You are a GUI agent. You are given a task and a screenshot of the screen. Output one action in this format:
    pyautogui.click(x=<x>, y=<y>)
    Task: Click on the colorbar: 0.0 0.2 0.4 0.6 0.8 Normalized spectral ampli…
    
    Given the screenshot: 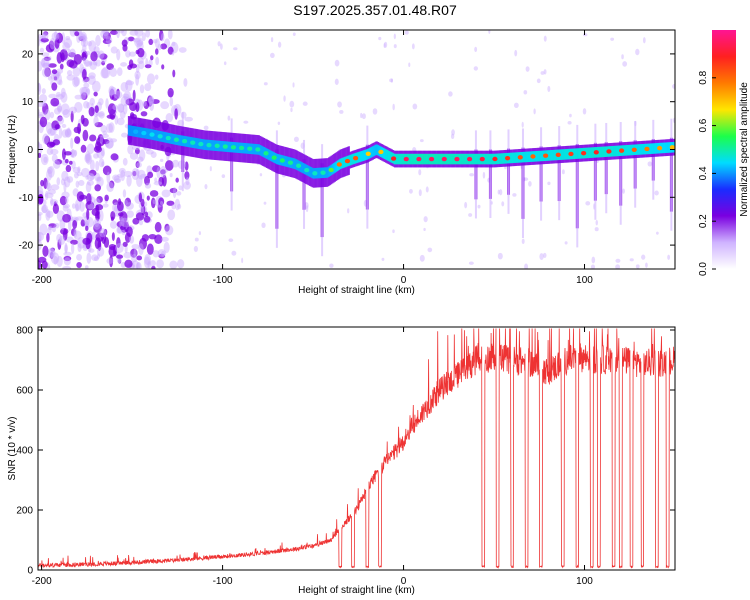 What is the action you would take?
    pyautogui.click(x=724, y=153)
    